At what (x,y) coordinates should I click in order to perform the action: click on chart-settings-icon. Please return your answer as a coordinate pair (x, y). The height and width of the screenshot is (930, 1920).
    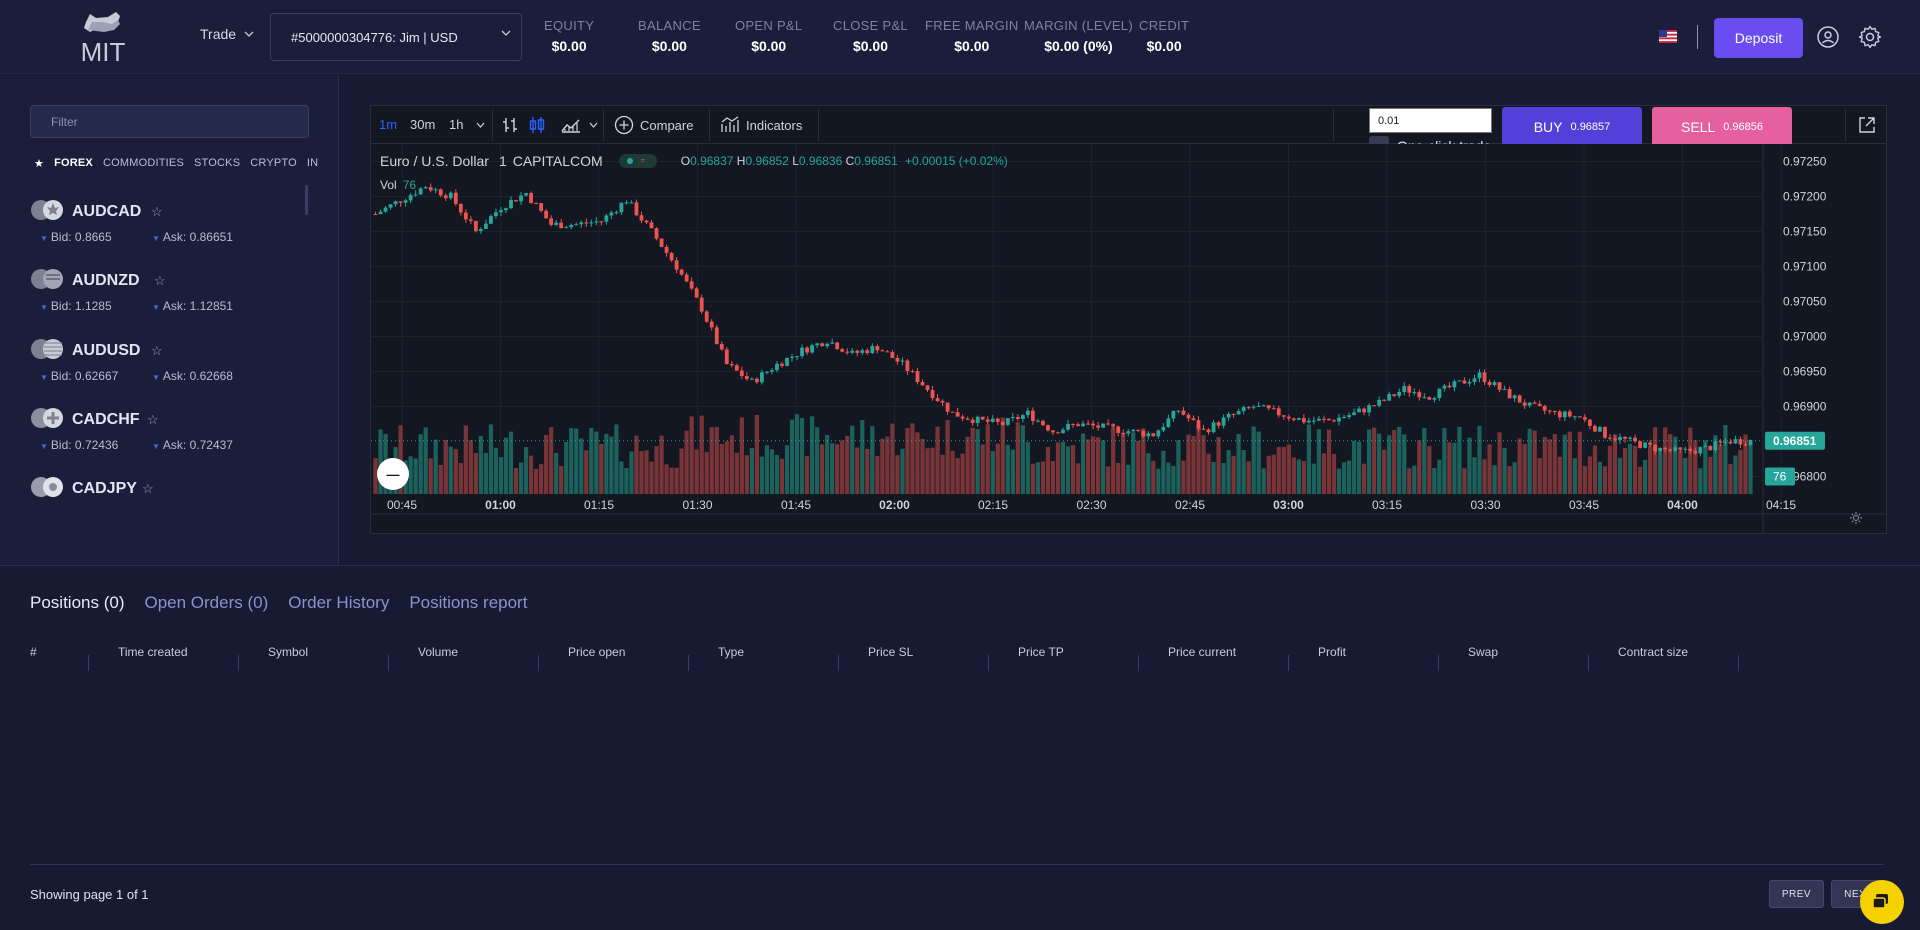
    Looking at the image, I should click on (1856, 518).